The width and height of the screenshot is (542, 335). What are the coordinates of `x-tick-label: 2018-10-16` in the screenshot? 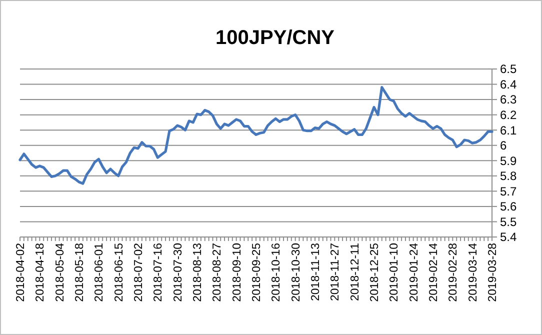 It's located at (276, 272).